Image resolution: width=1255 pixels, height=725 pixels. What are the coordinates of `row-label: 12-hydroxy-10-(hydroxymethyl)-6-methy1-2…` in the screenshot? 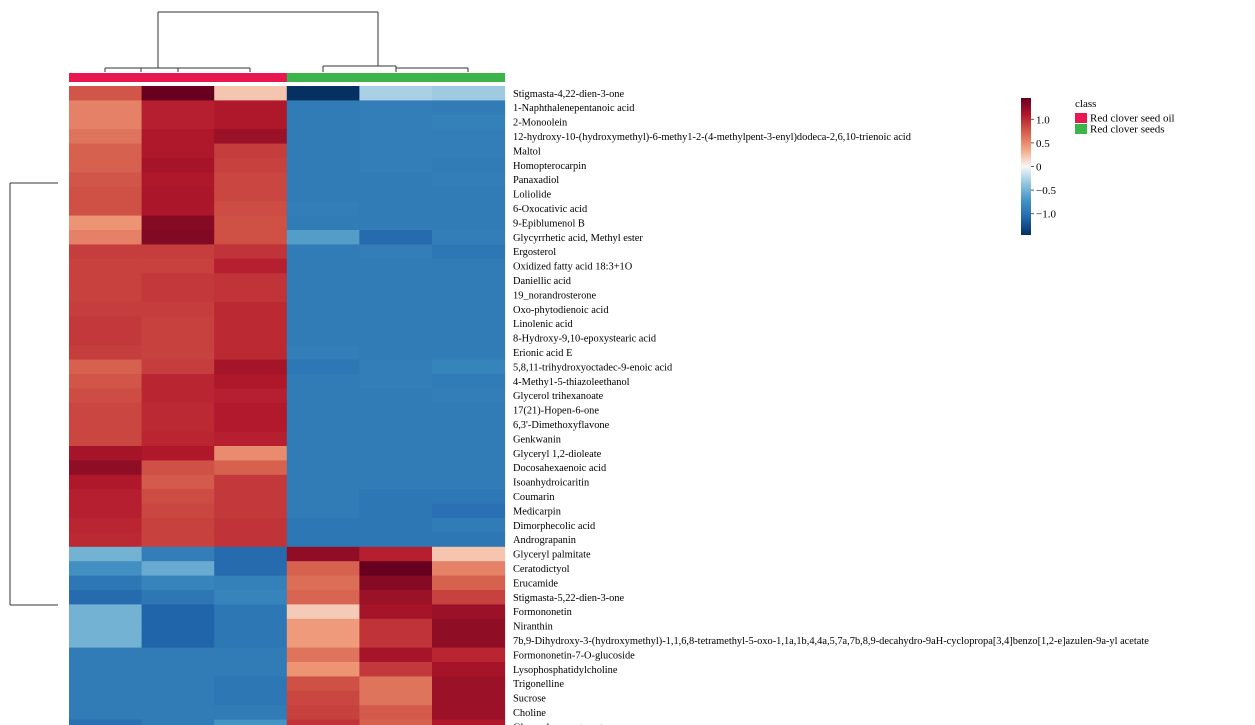 It's located at (712, 137).